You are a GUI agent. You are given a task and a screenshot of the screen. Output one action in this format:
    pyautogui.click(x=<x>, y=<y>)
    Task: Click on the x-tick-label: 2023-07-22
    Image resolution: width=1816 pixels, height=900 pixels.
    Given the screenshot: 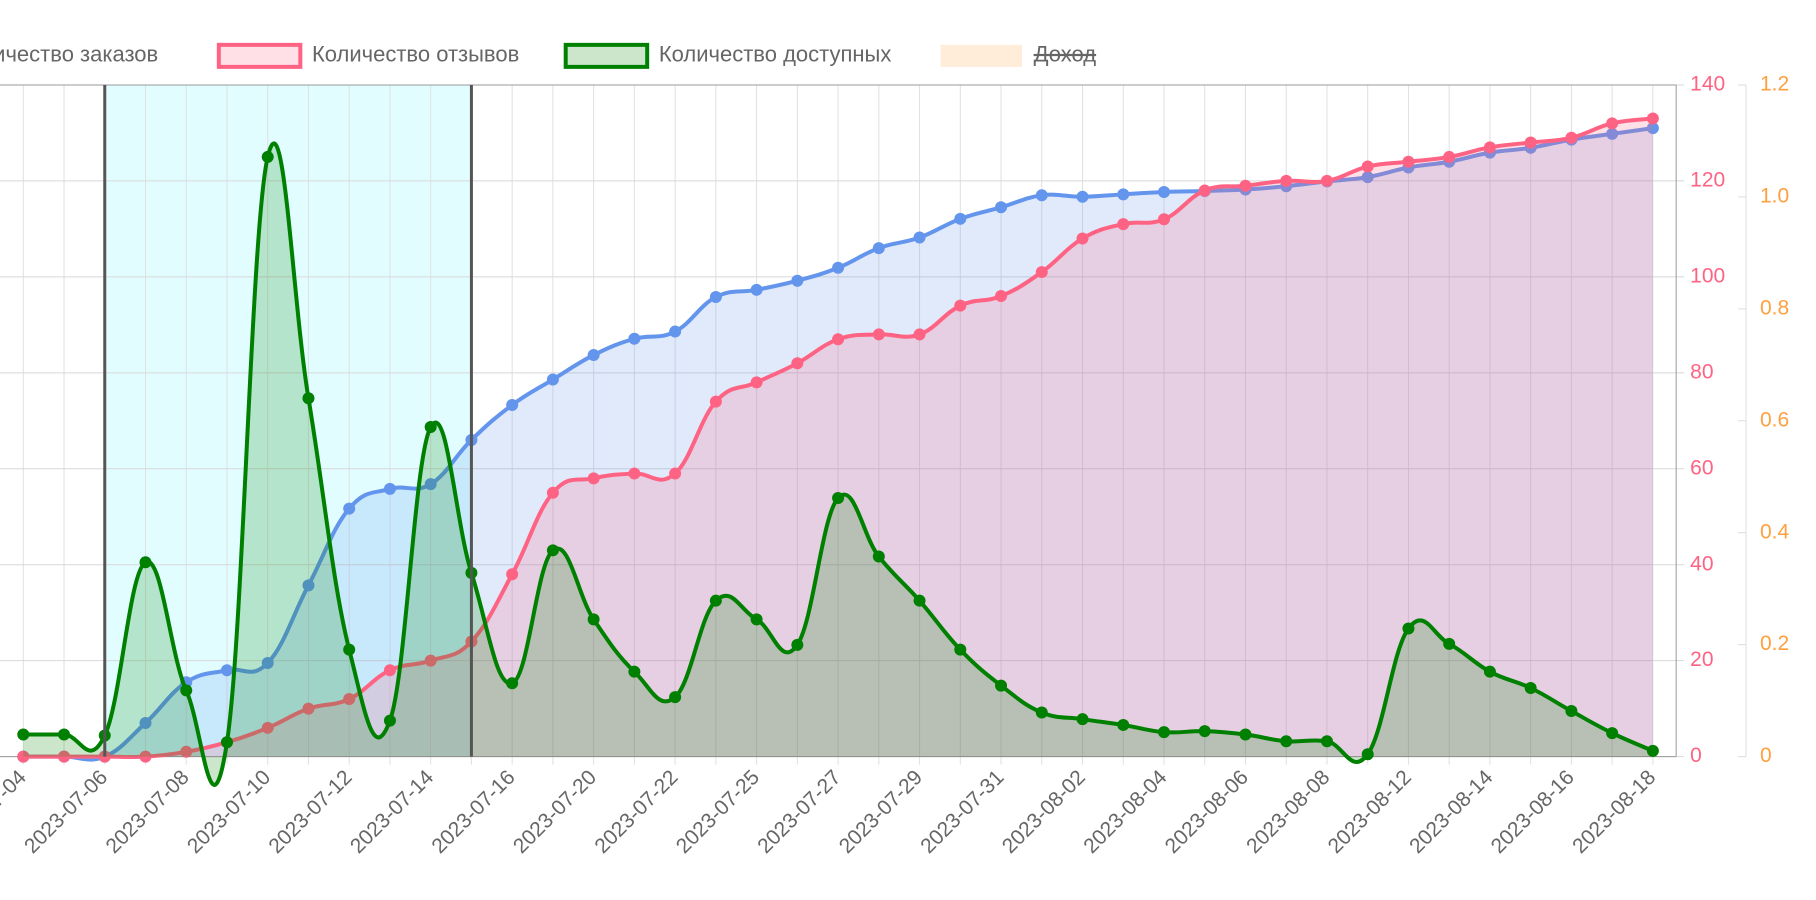 What is the action you would take?
    pyautogui.click(x=636, y=812)
    